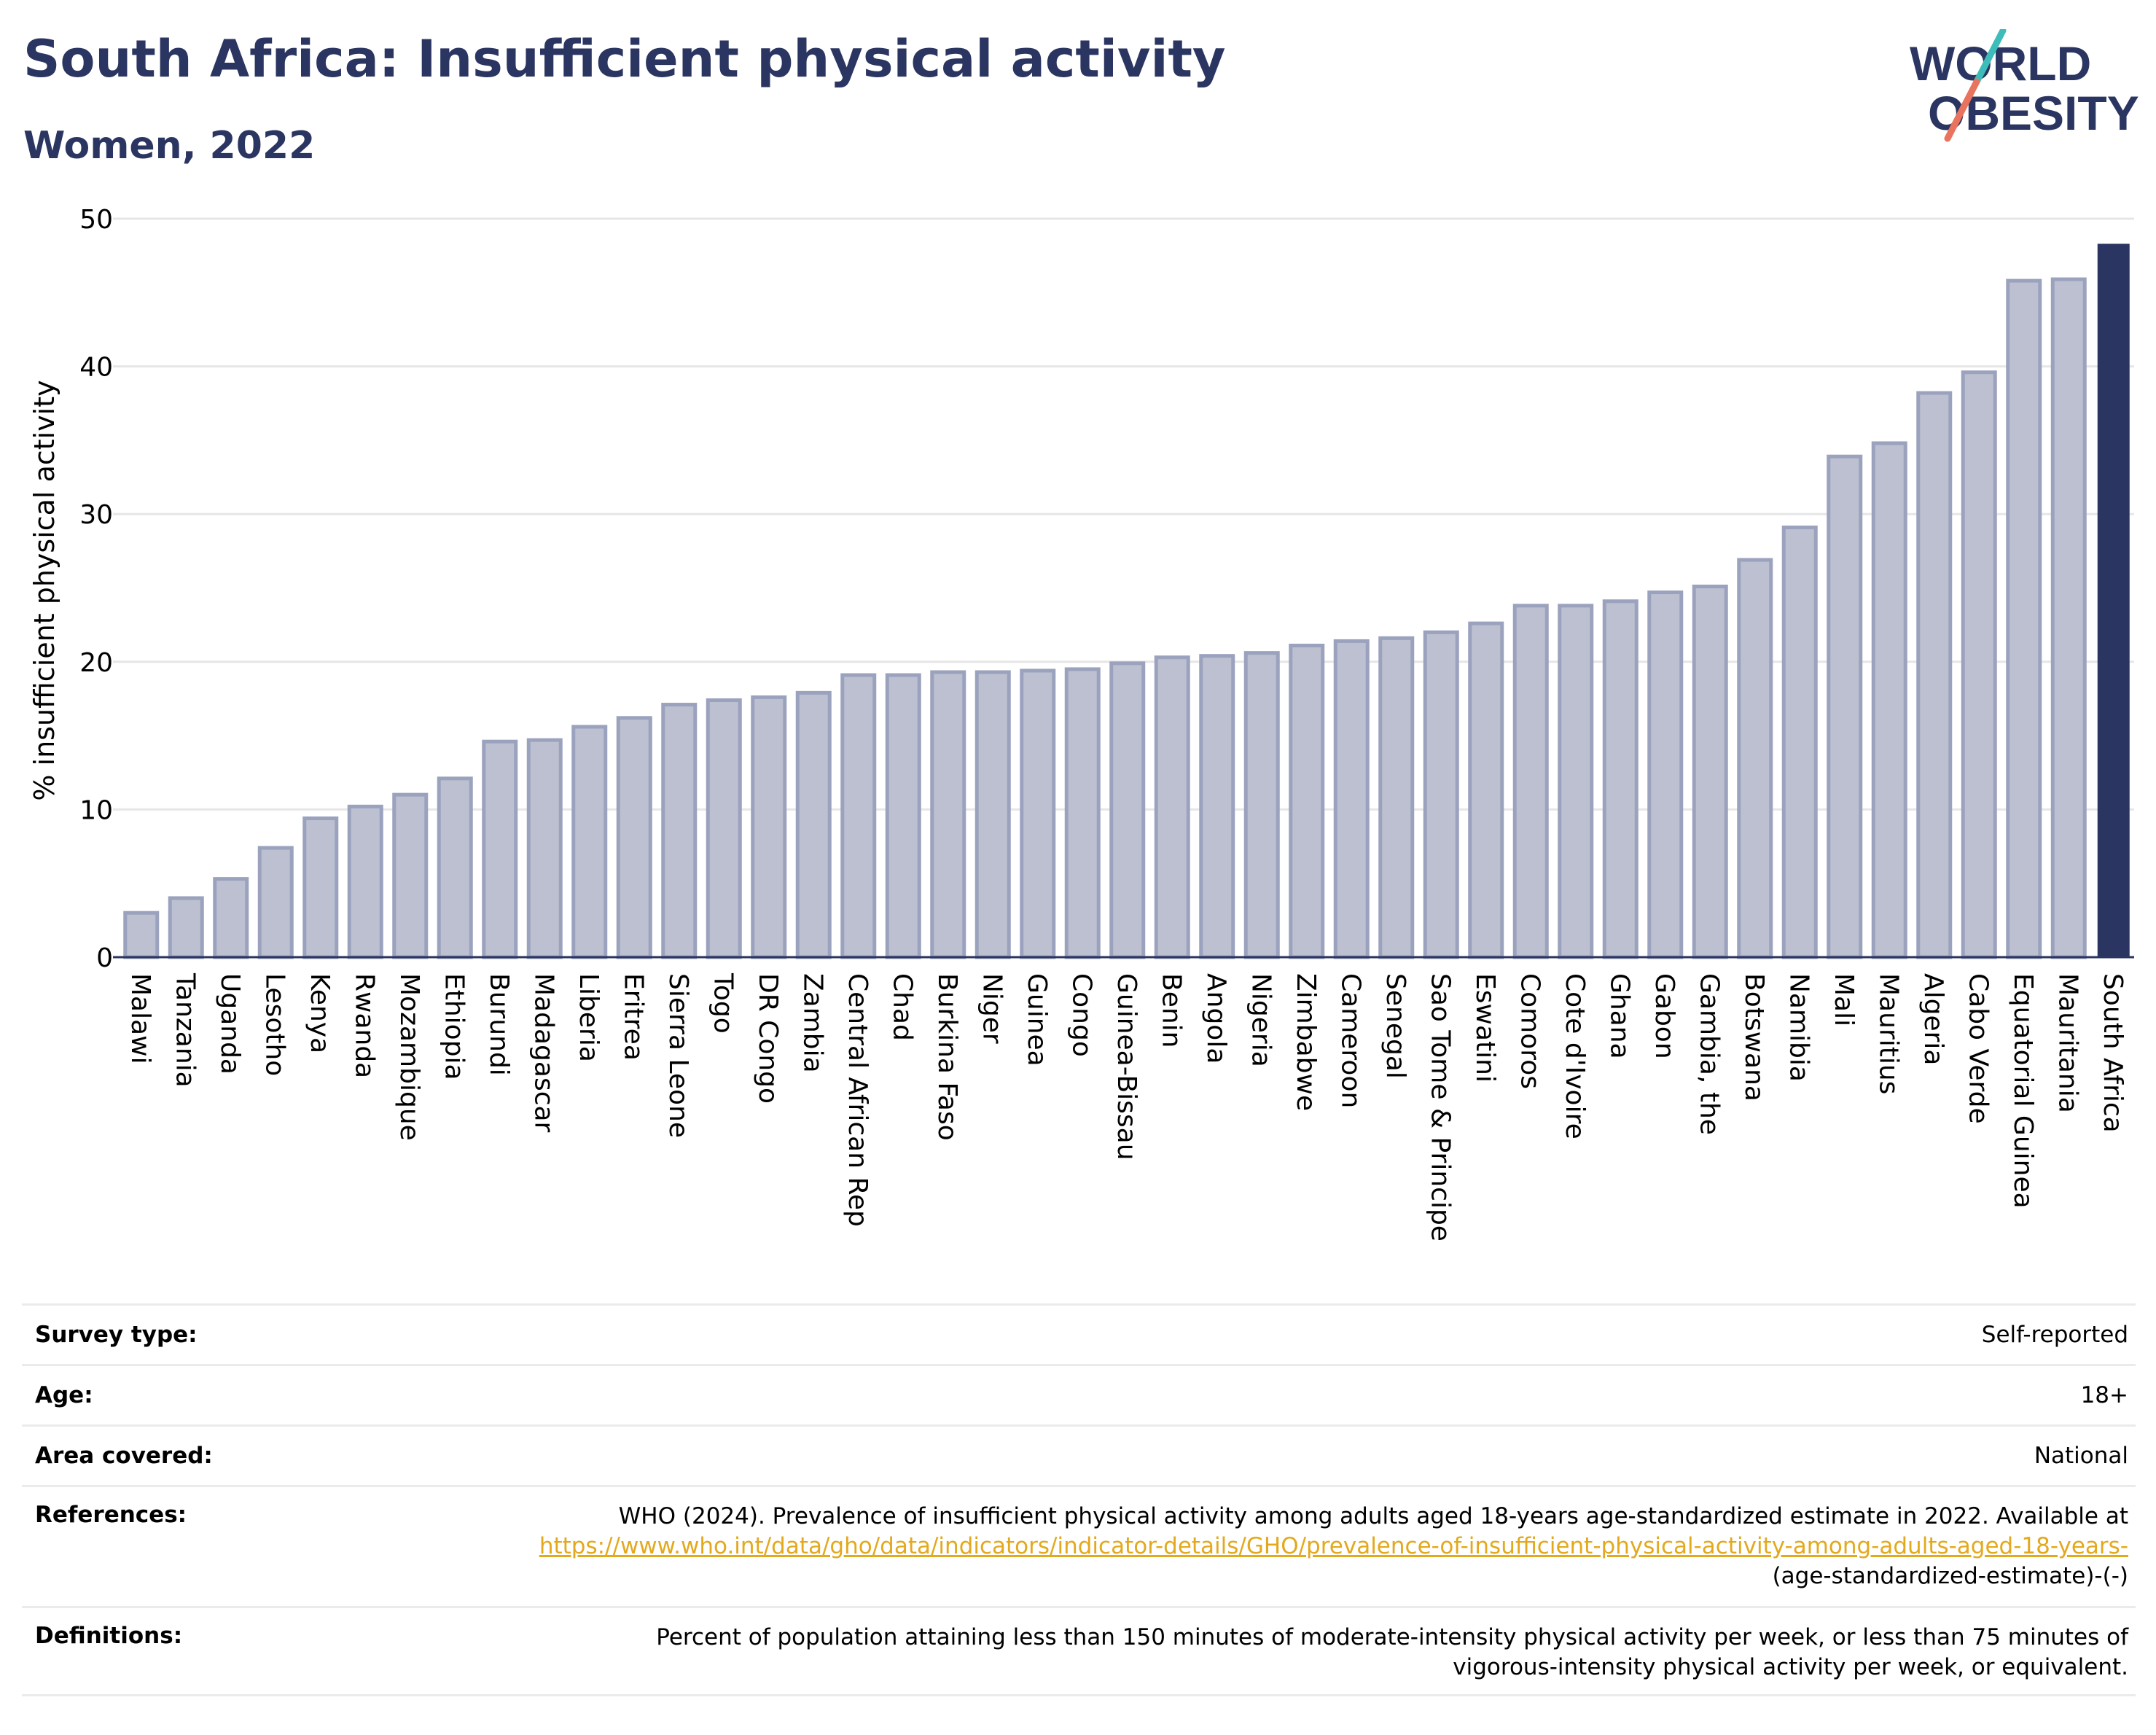 This screenshot has height=1735, width=2156. I want to click on x-tick-label: Guinea, so click(1037, 1020).